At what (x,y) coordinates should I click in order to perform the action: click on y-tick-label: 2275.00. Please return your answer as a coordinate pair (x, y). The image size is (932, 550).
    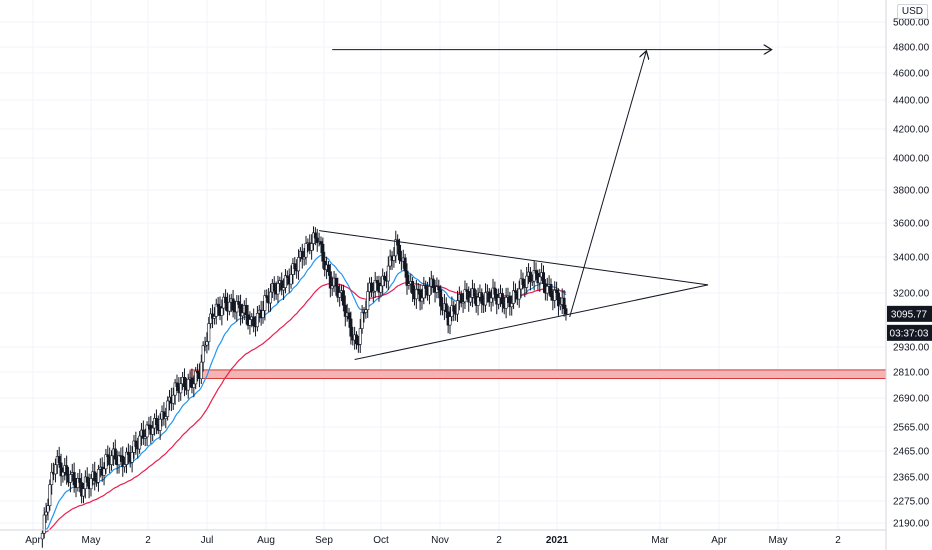
    Looking at the image, I should click on (911, 502).